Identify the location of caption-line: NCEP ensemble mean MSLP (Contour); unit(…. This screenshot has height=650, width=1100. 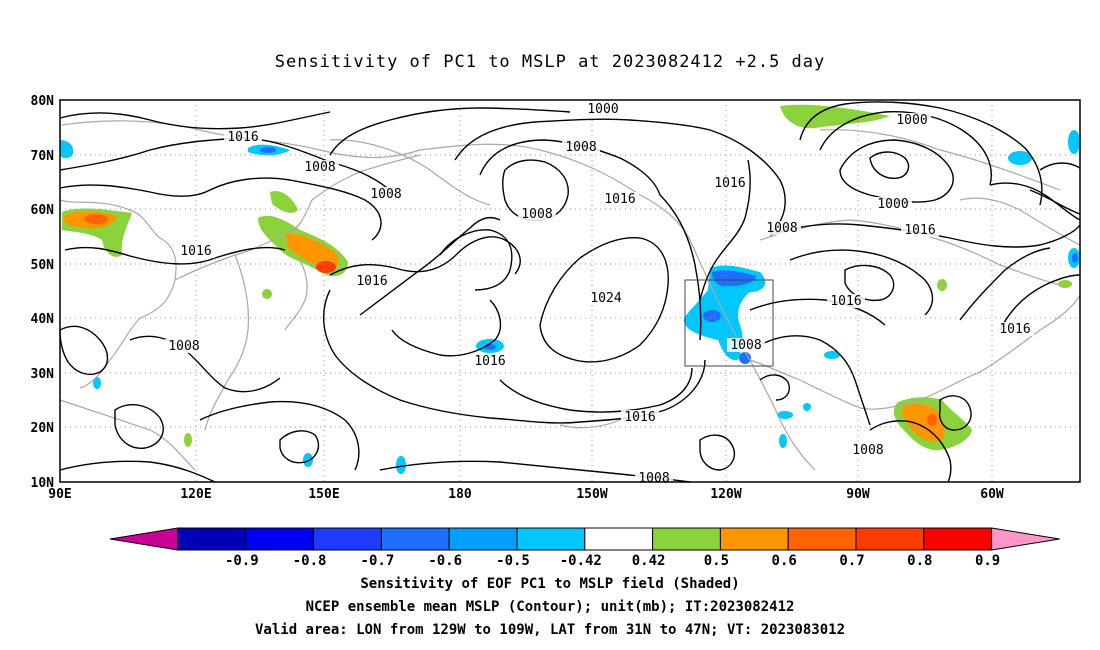
(550, 607).